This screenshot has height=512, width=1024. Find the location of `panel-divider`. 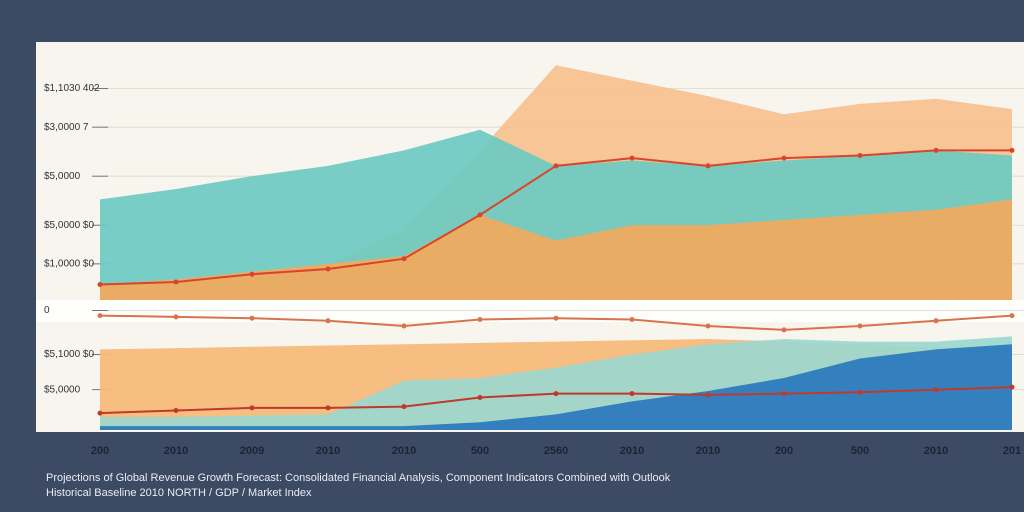

panel-divider is located at coordinates (530, 311).